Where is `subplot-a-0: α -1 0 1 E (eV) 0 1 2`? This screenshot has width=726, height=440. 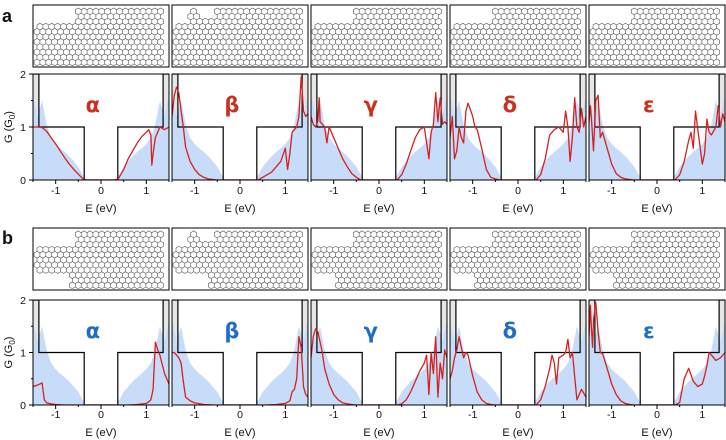 subplot-a-0: α -1 0 1 E (eV) 0 1 2 is located at coordinates (95, 109).